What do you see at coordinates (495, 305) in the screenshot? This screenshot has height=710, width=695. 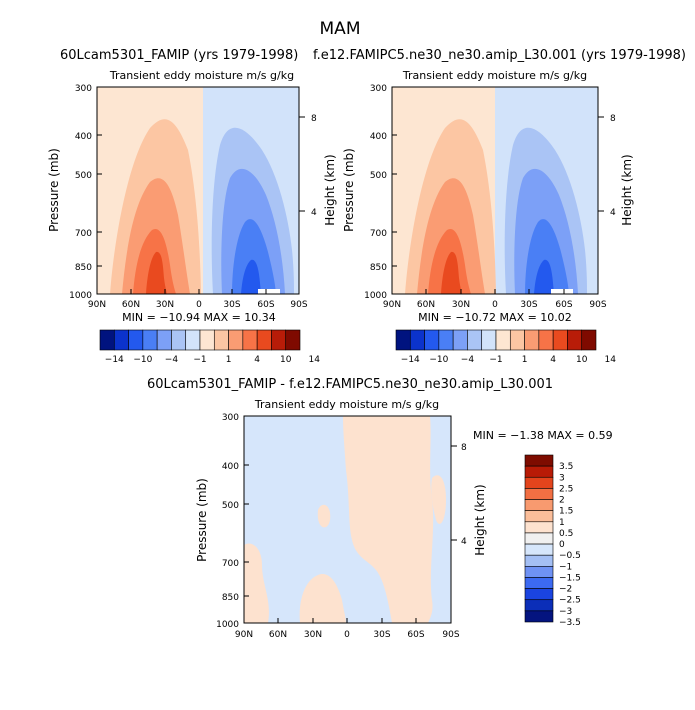 I see `right-xtick-0: 0` at bounding box center [495, 305].